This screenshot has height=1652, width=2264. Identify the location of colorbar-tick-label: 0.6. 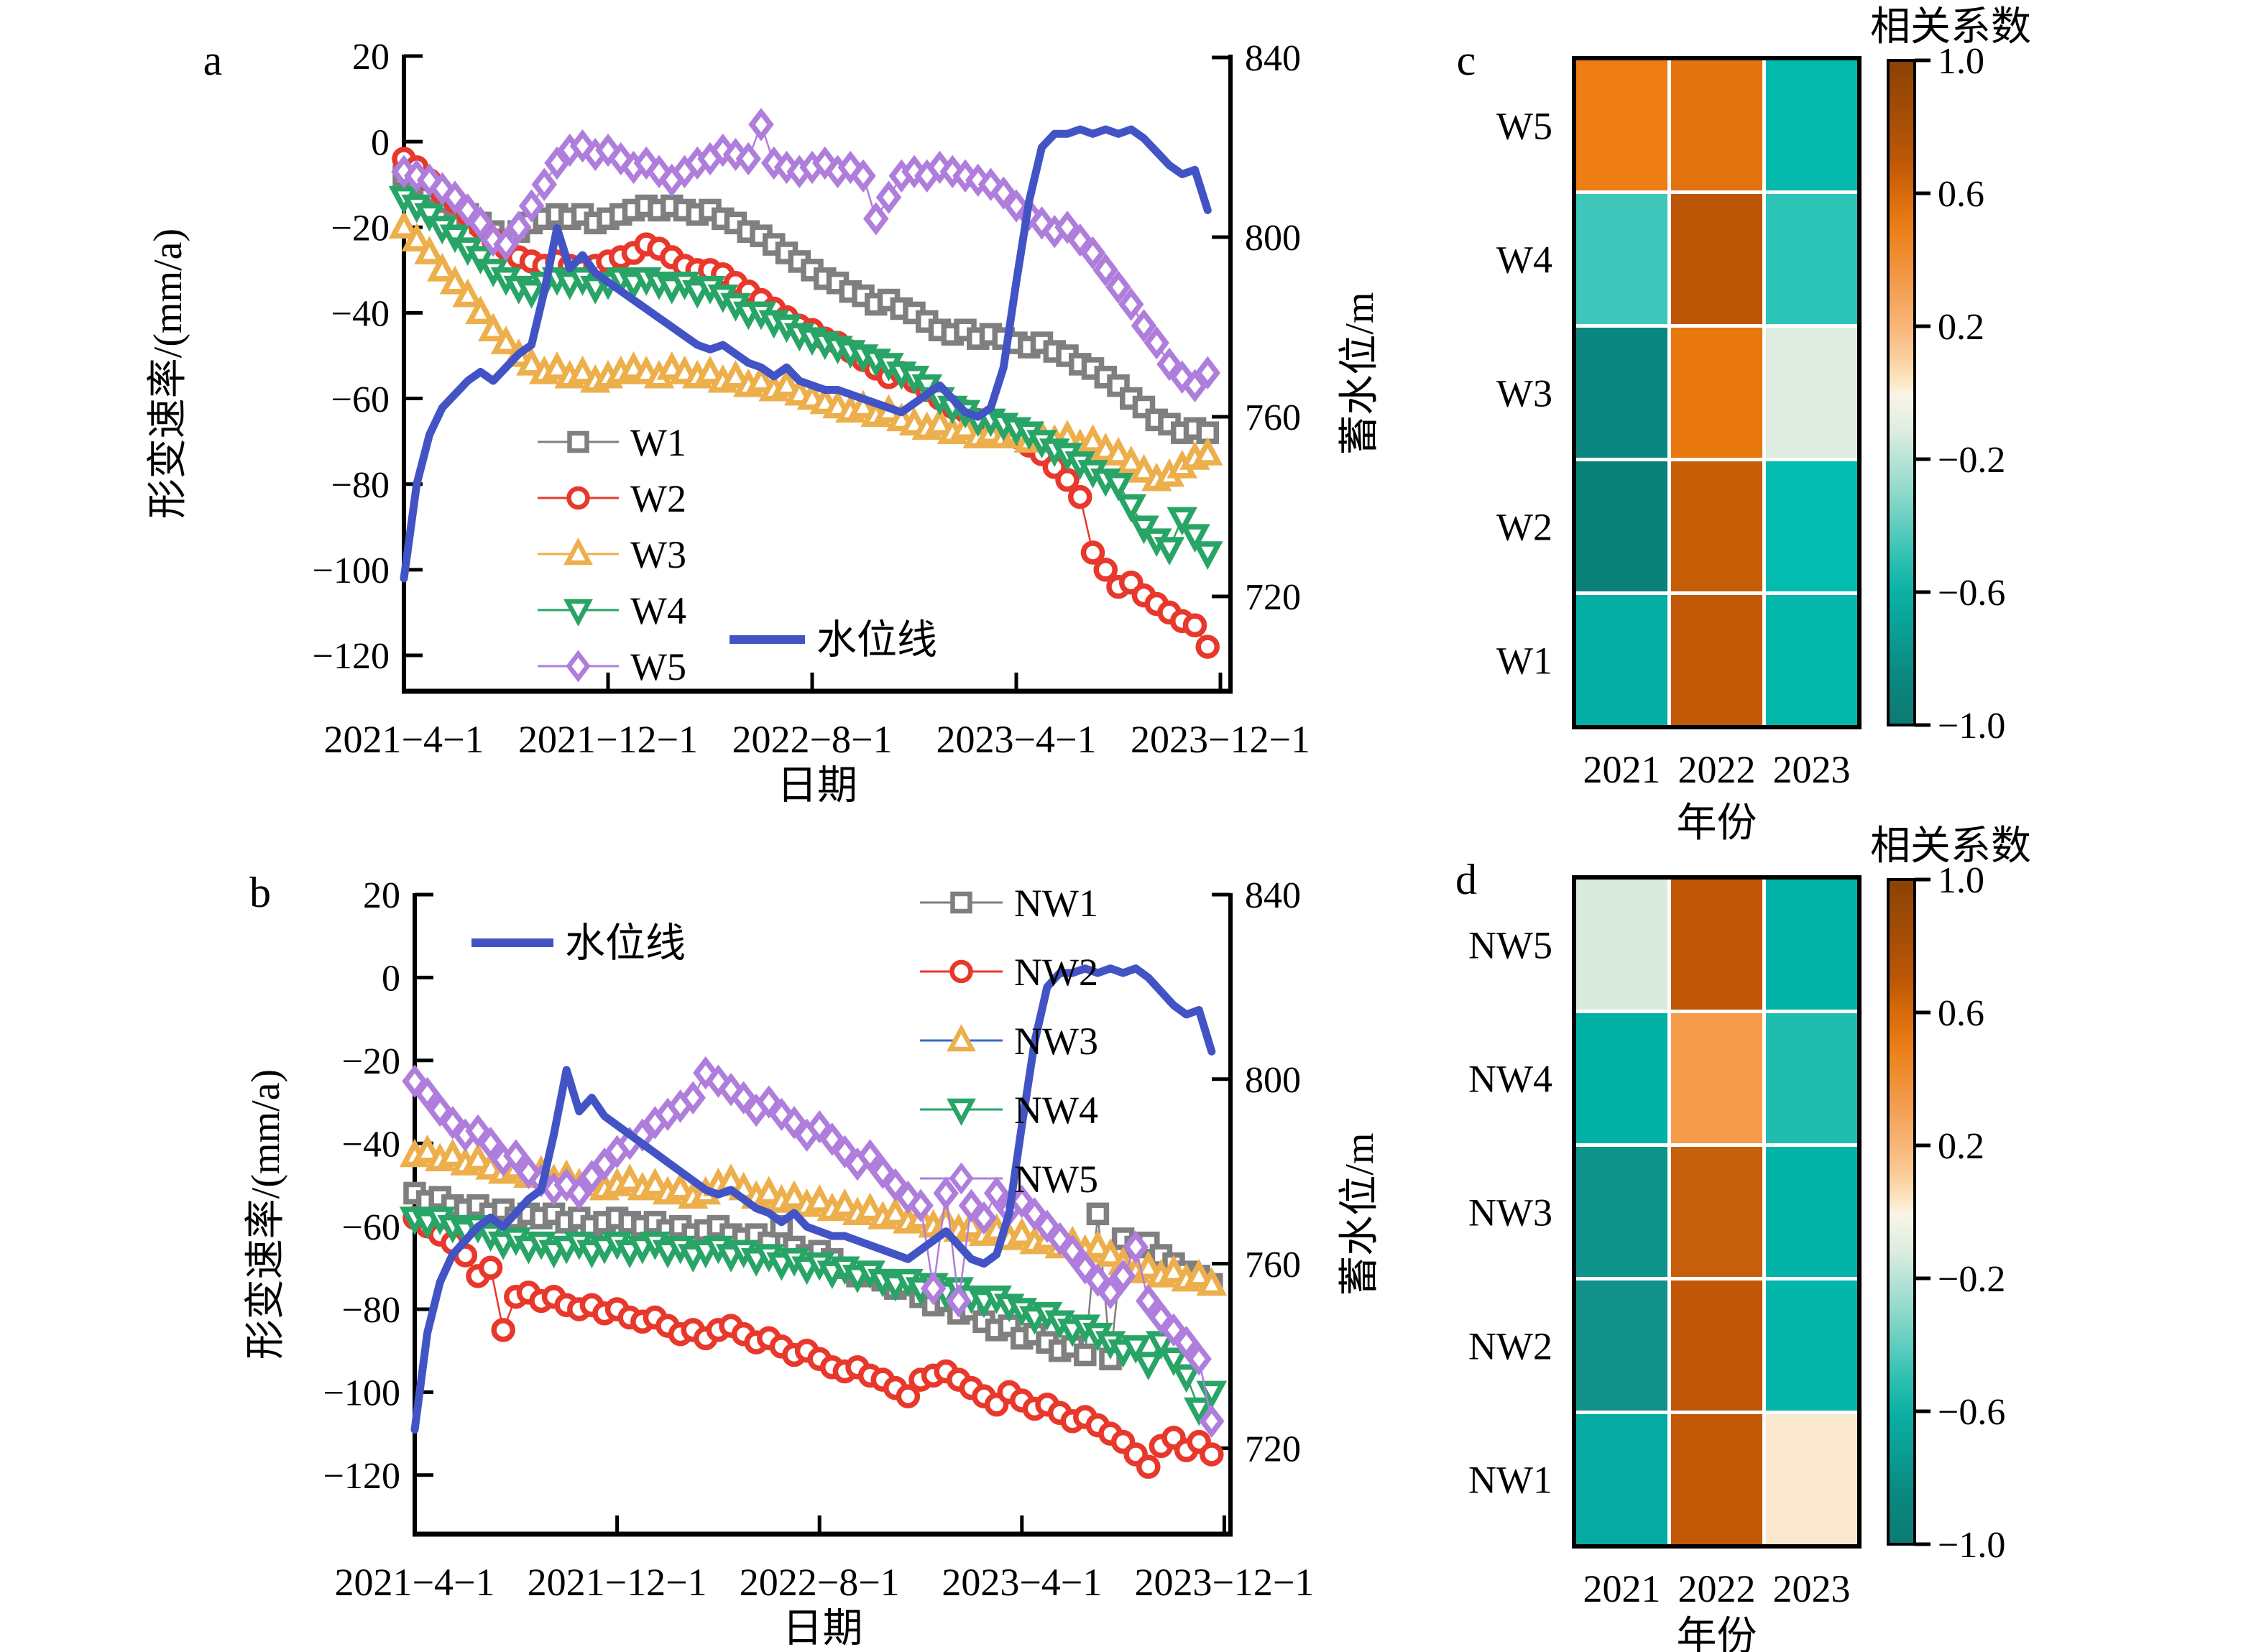
(1961, 195).